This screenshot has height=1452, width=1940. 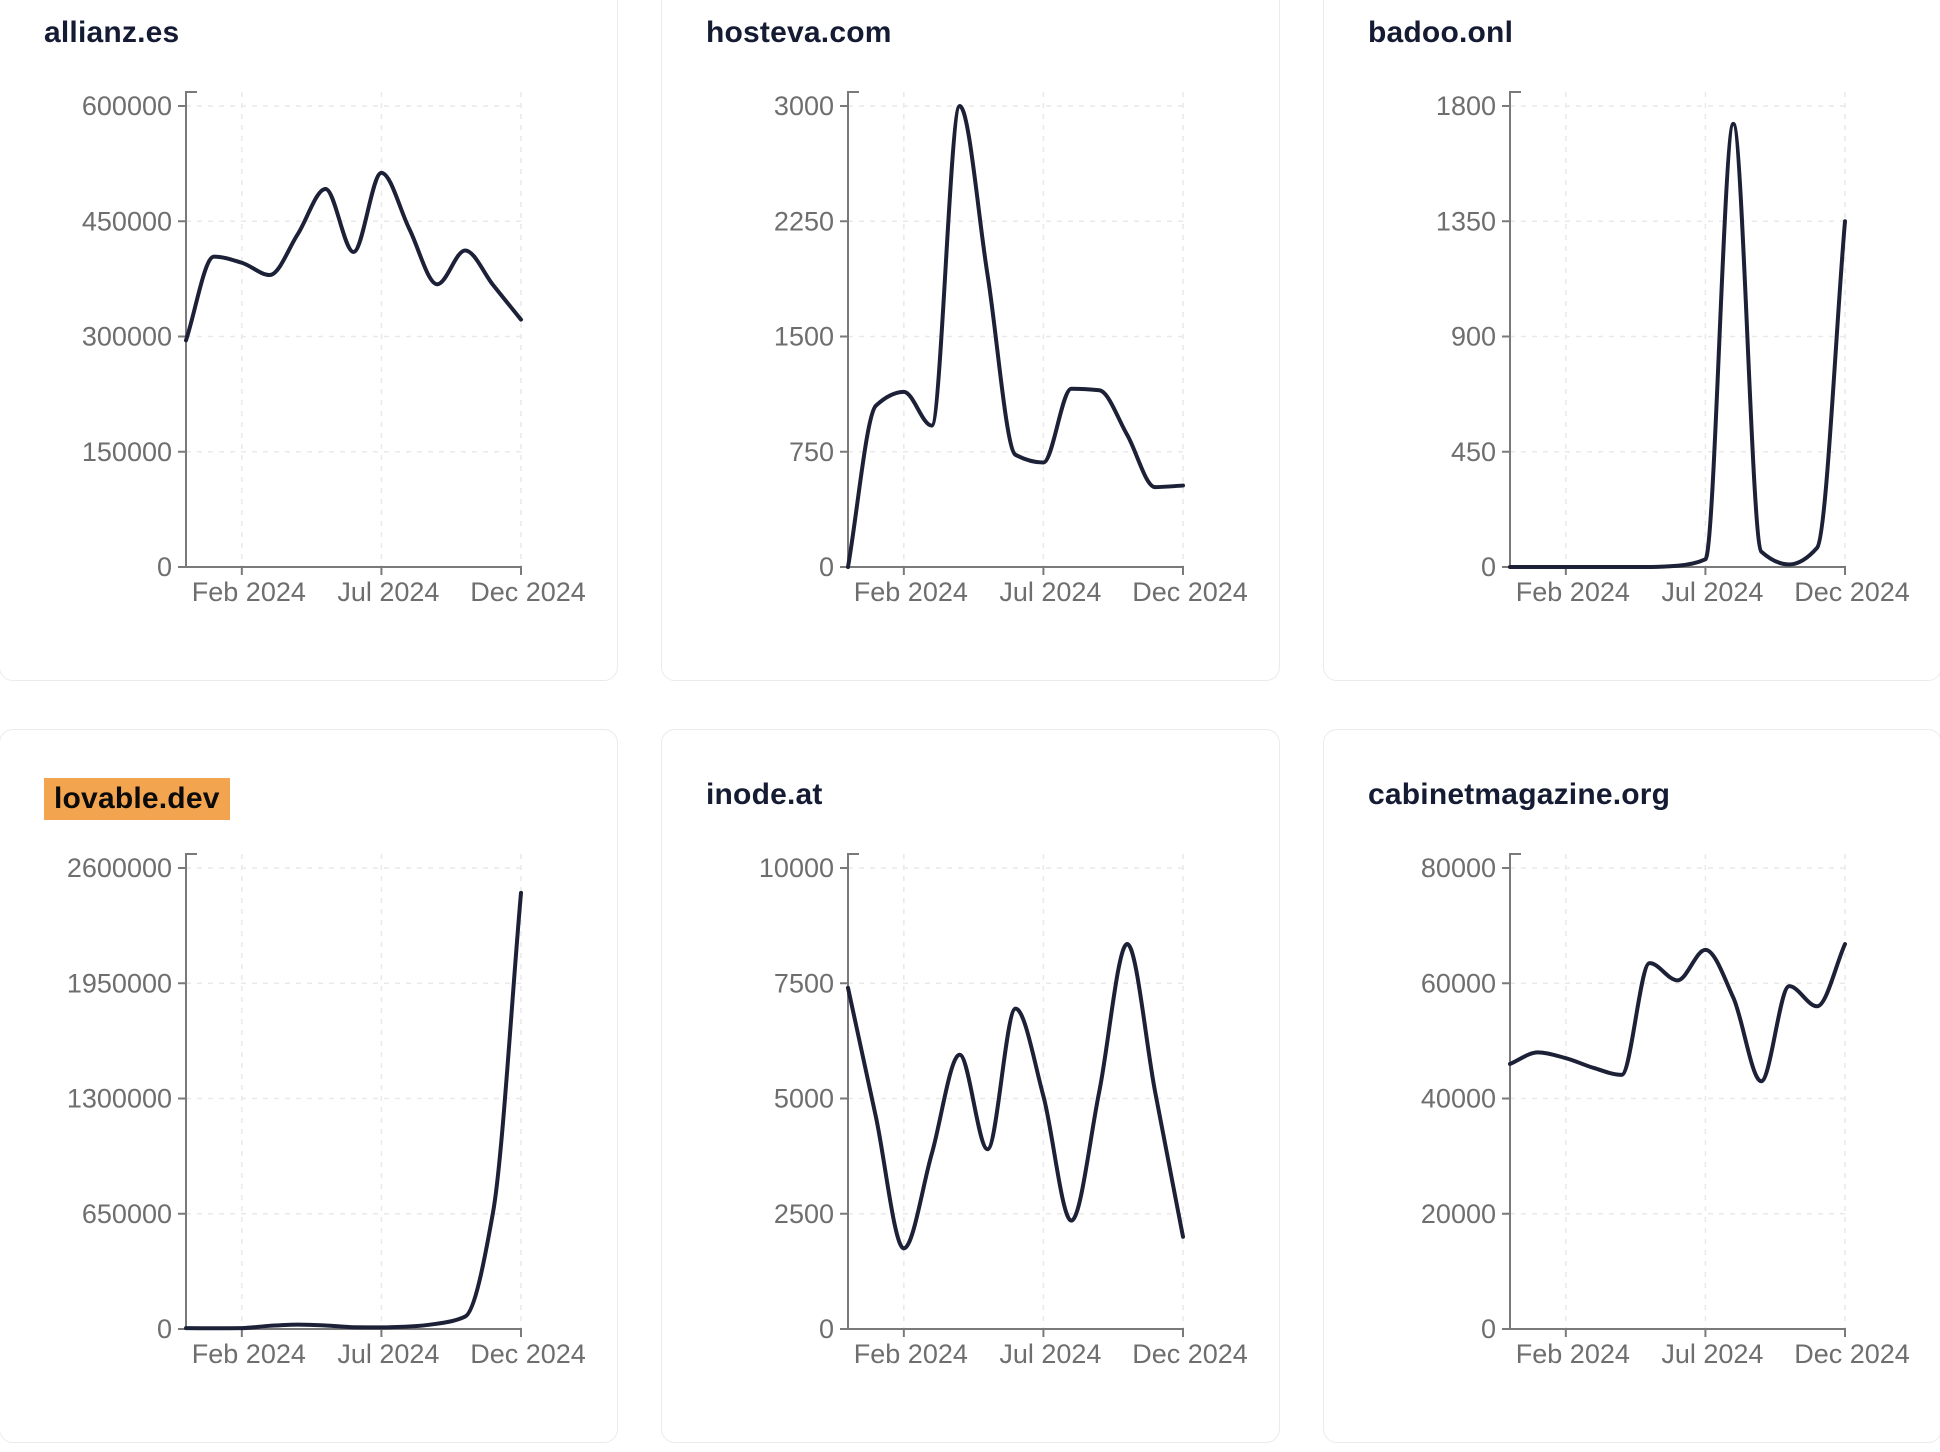 I want to click on y-axis-labels: 0 750 1500 2250 3000, so click(x=804, y=336).